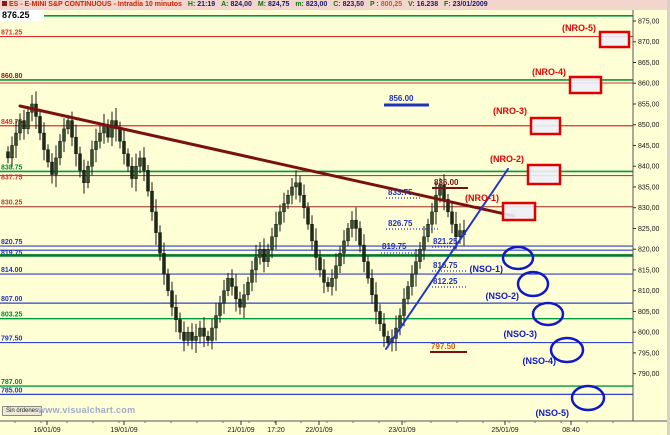  What do you see at coordinates (540, 361) in the screenshot?
I see `nso-annotation-label: (NSO-4)` at bounding box center [540, 361].